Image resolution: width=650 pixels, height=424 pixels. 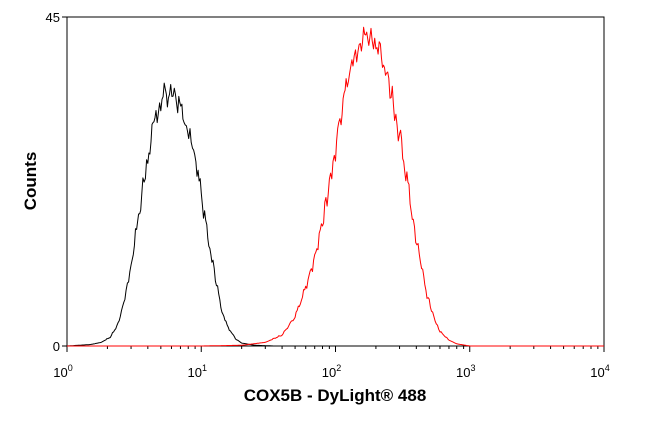 What do you see at coordinates (53, 17) in the screenshot?
I see `y-tick-label: 45` at bounding box center [53, 17].